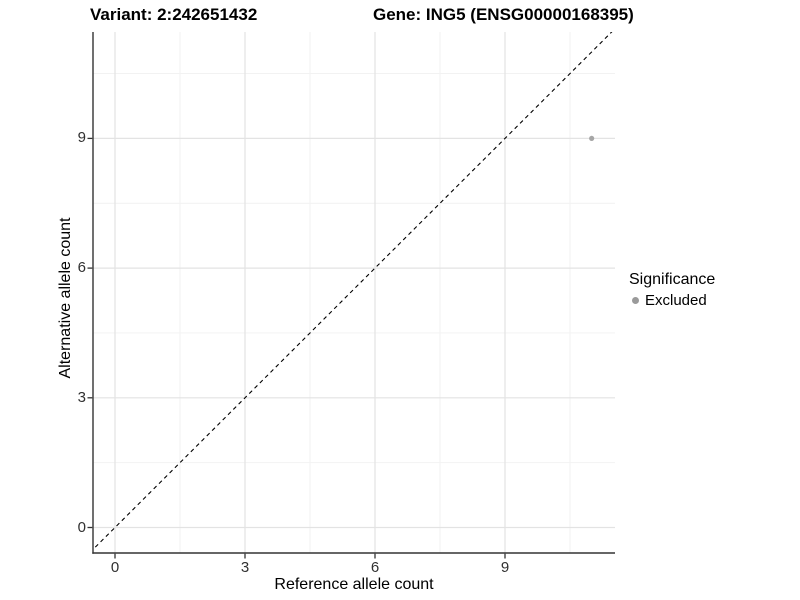 Image resolution: width=800 pixels, height=600 pixels. I want to click on x-tick-label: 6, so click(375, 567).